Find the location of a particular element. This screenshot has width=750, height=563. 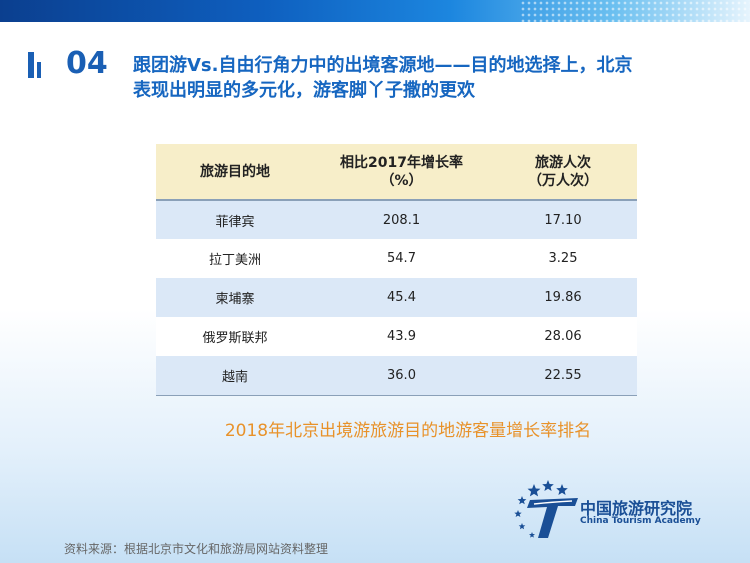

logo-name-en: China Tourism Academy is located at coordinates (640, 521).